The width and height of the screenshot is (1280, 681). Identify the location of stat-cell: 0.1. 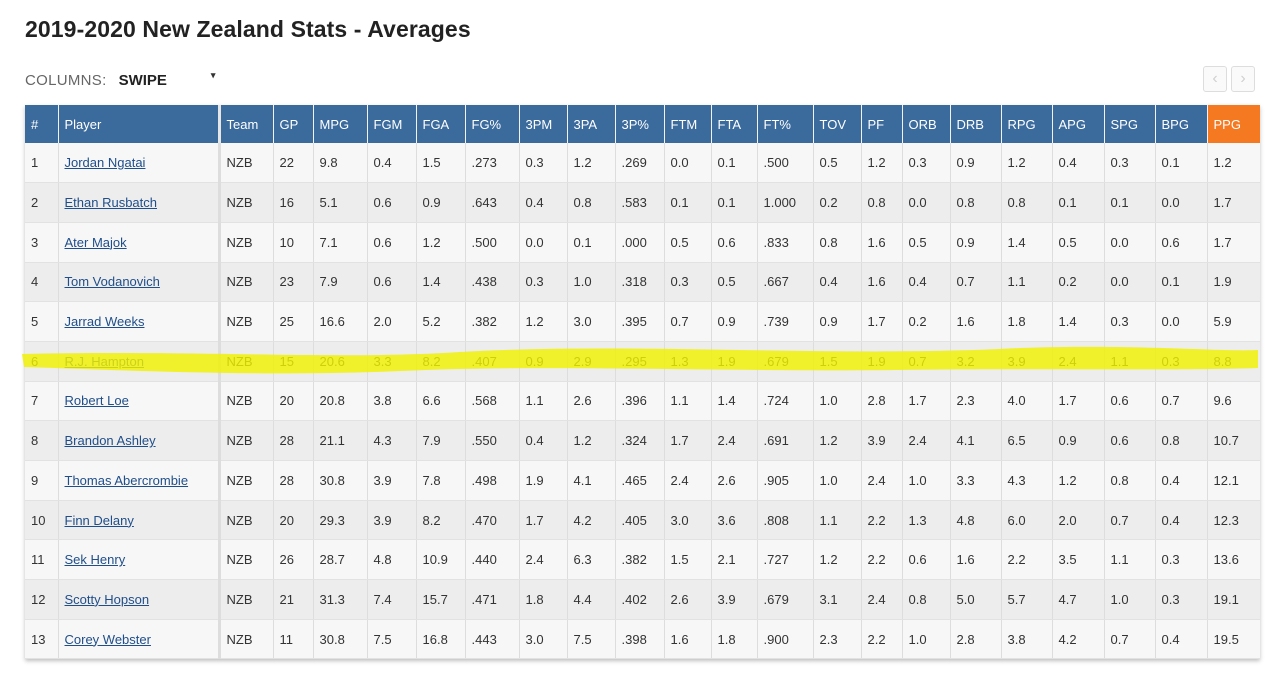
(1181, 282).